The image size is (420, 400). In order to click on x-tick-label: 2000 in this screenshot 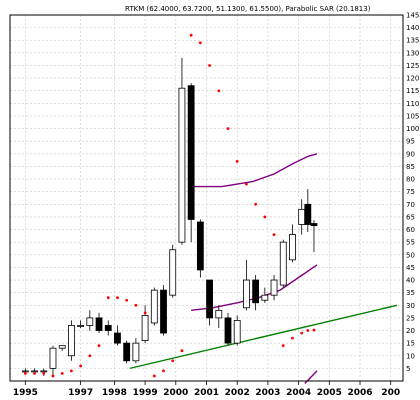, I will do `click(175, 393)`.